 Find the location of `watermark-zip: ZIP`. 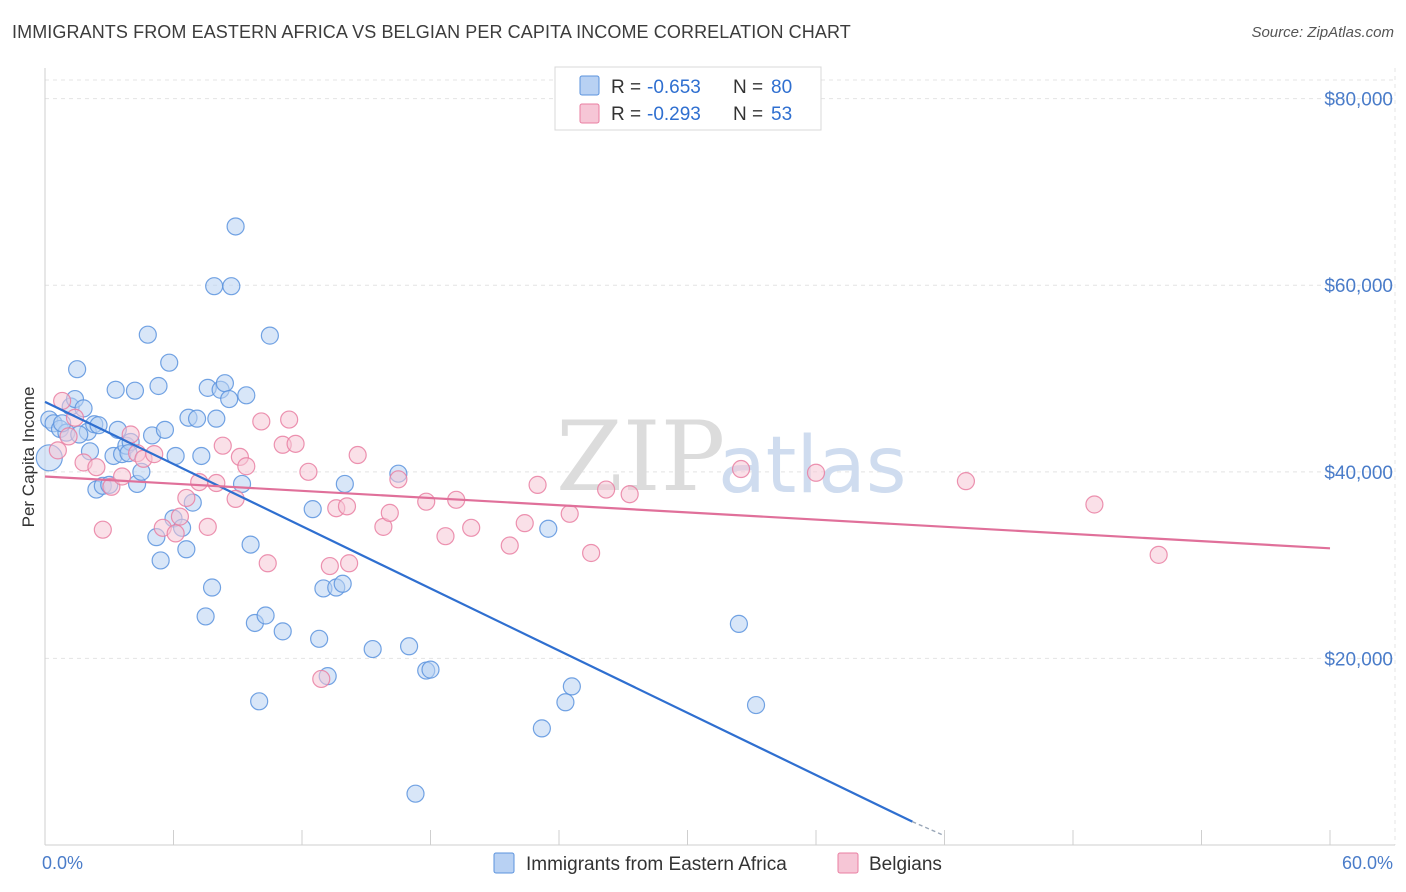

watermark-zip: ZIP is located at coordinates (640, 457).